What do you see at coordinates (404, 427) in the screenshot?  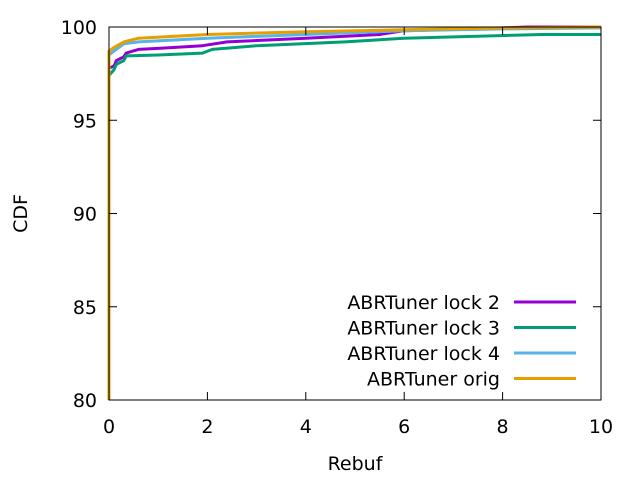 I see `x-tick-label: 6` at bounding box center [404, 427].